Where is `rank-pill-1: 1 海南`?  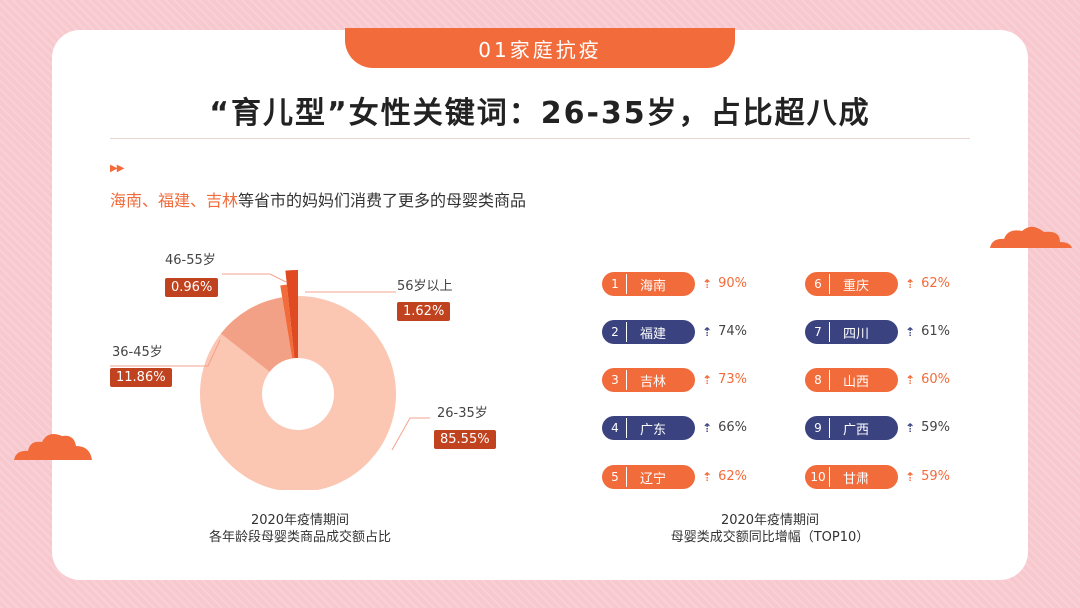 rank-pill-1: 1 海南 is located at coordinates (648, 284).